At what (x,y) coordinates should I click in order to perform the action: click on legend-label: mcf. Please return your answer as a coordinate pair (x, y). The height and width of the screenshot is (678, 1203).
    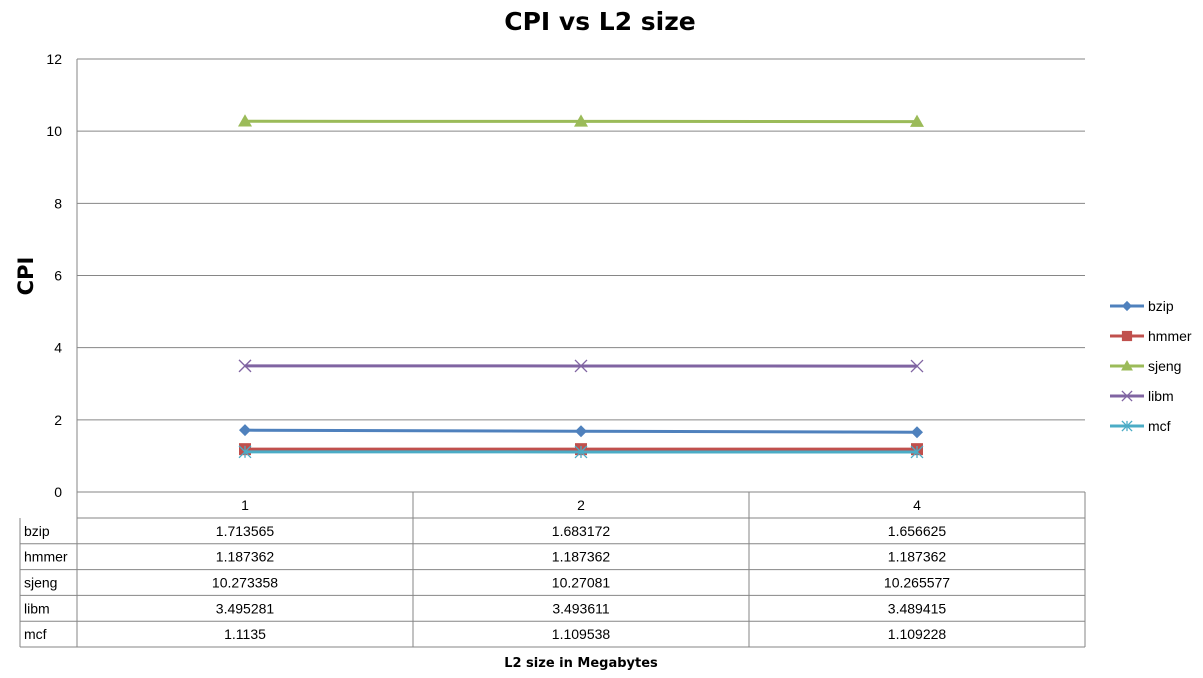
    Looking at the image, I should click on (1159, 426).